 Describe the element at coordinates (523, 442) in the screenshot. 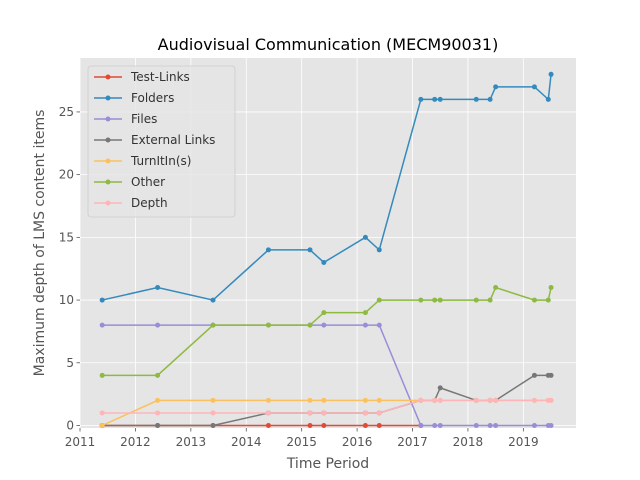

I see `x-tick-label: 2019` at that location.